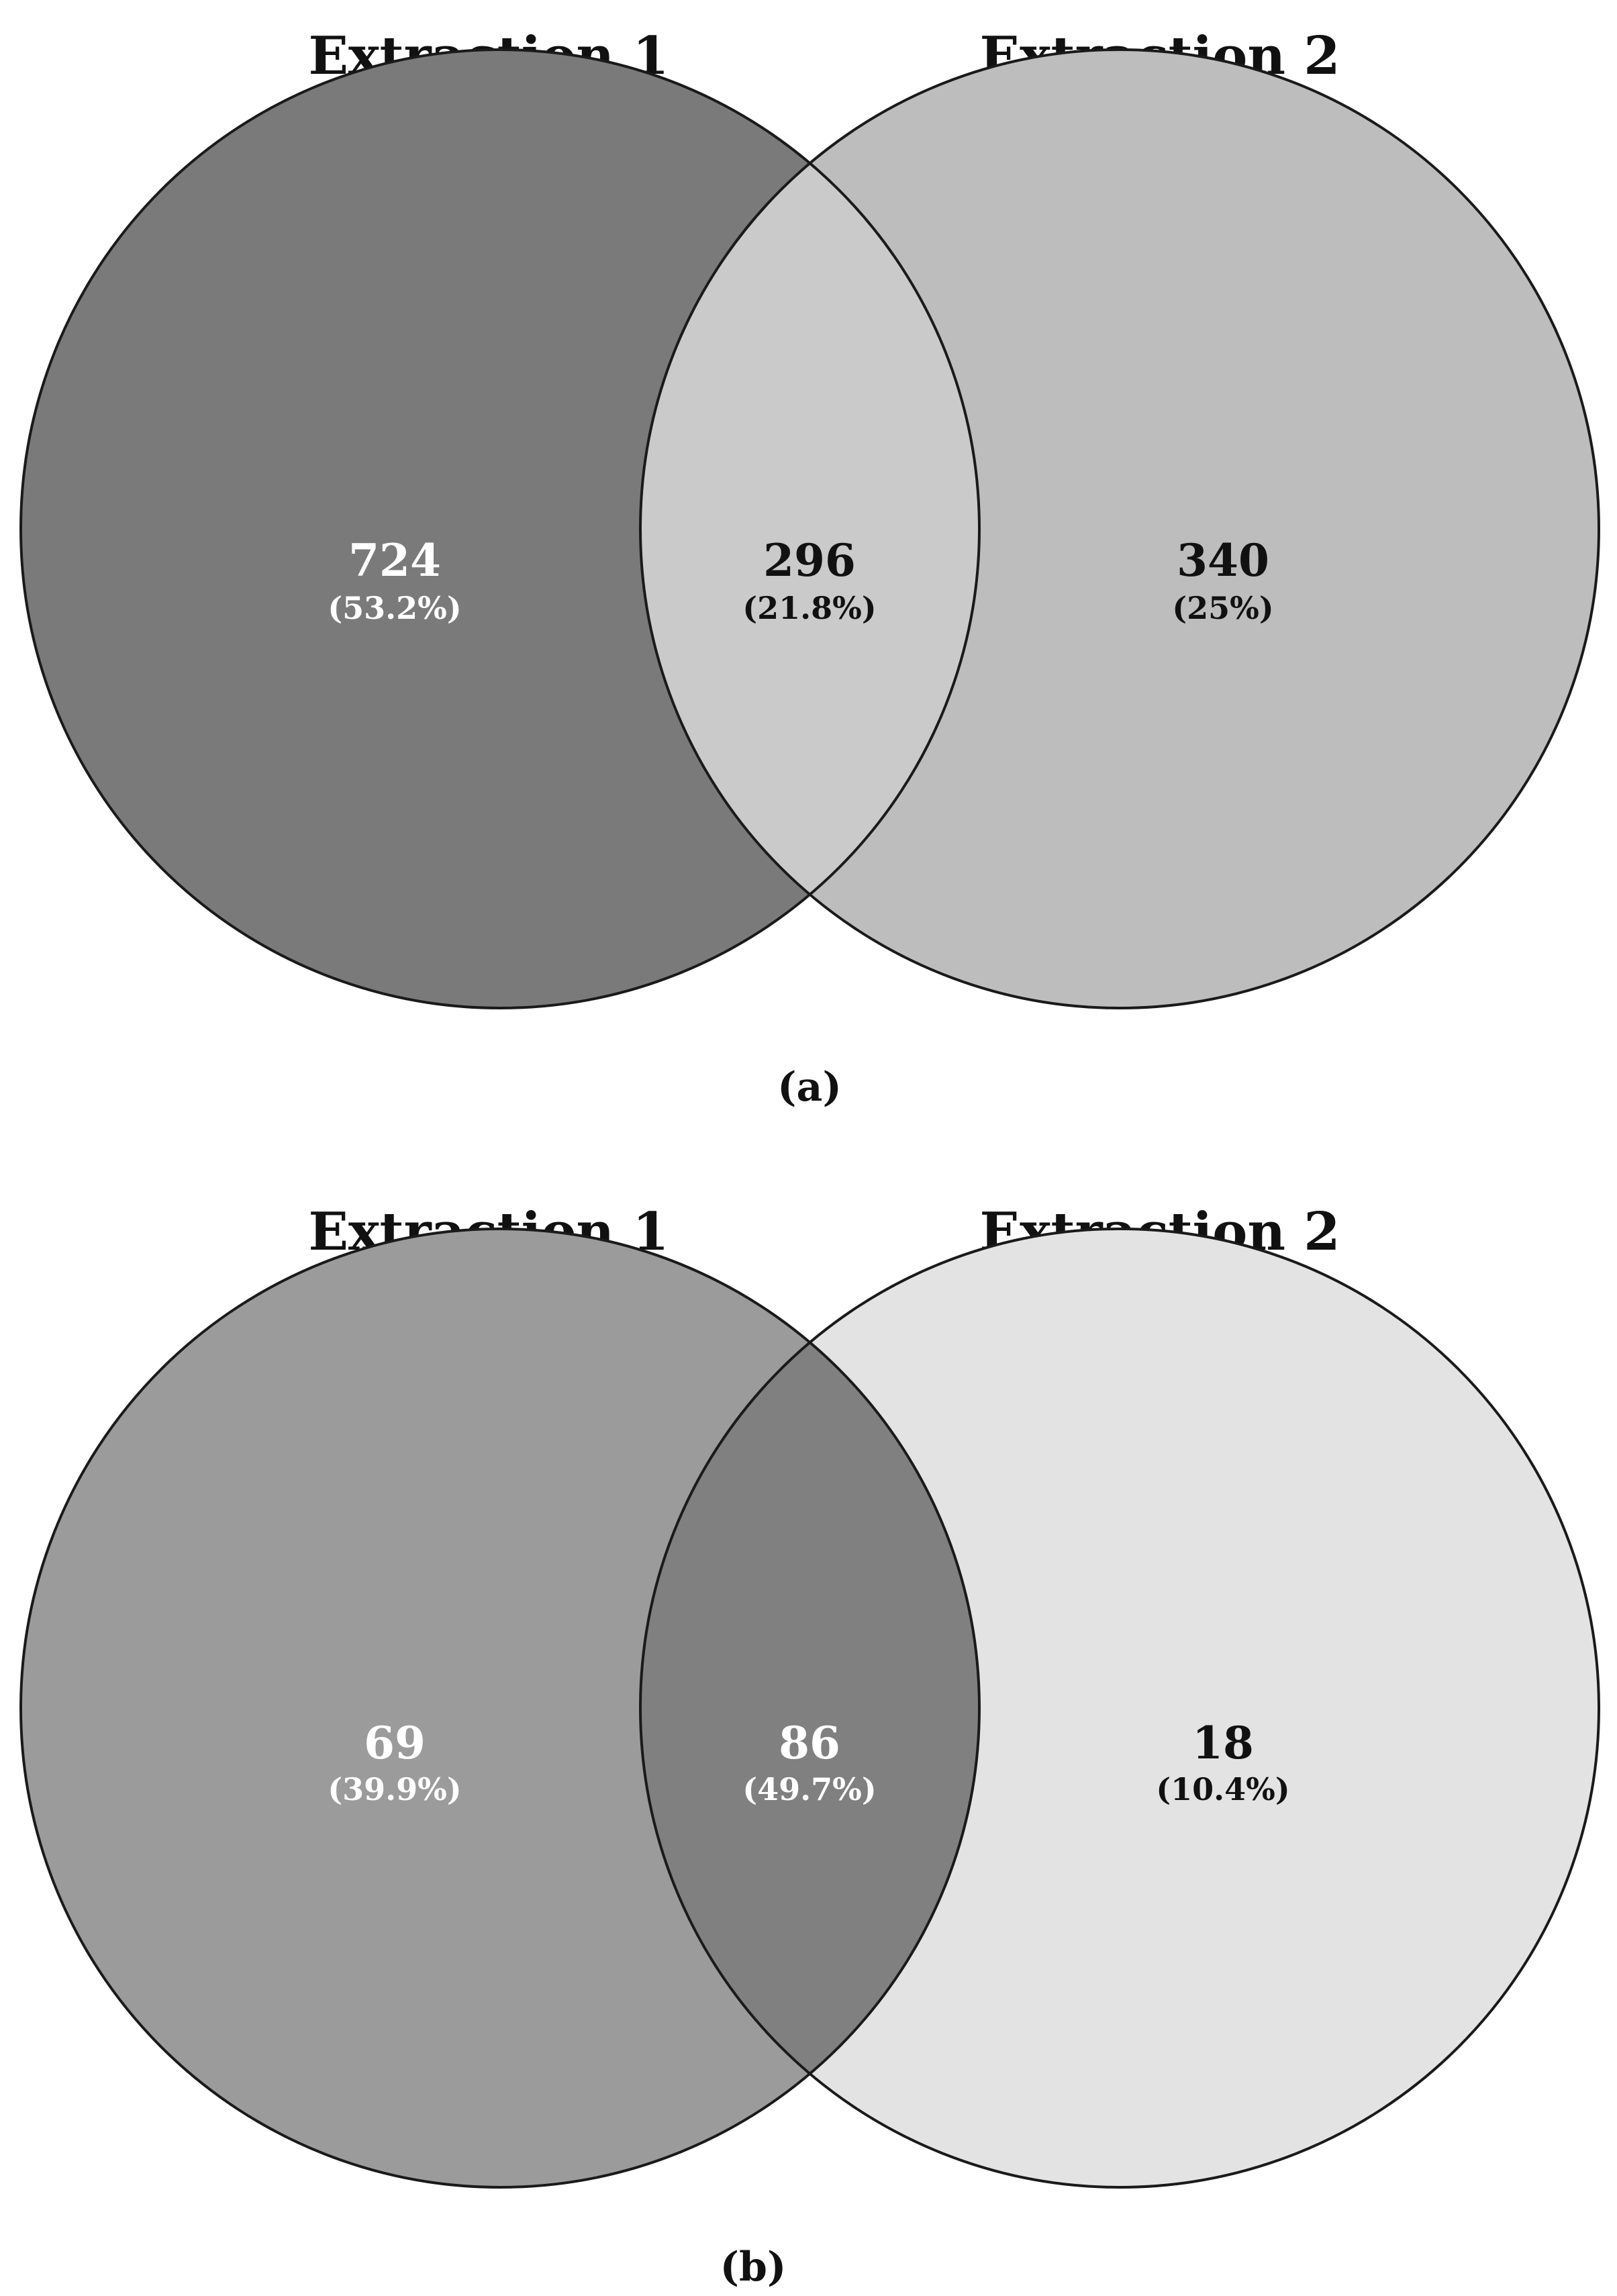 This screenshot has width=1617, height=2296. Describe the element at coordinates (1222, 608) in the screenshot. I see `only-b-percent: (25%)` at that location.